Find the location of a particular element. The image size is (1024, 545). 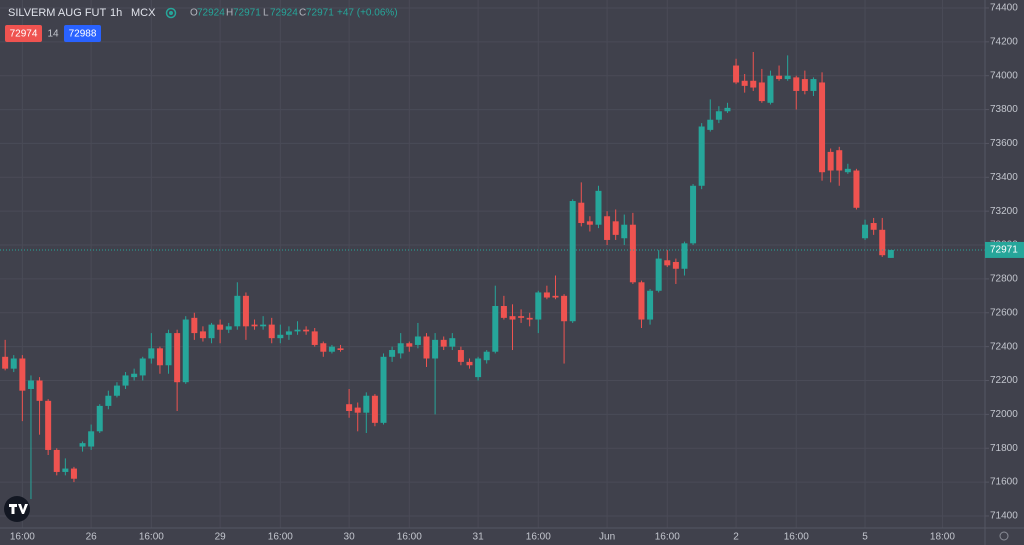

bid-price: 72974 is located at coordinates (24, 34).